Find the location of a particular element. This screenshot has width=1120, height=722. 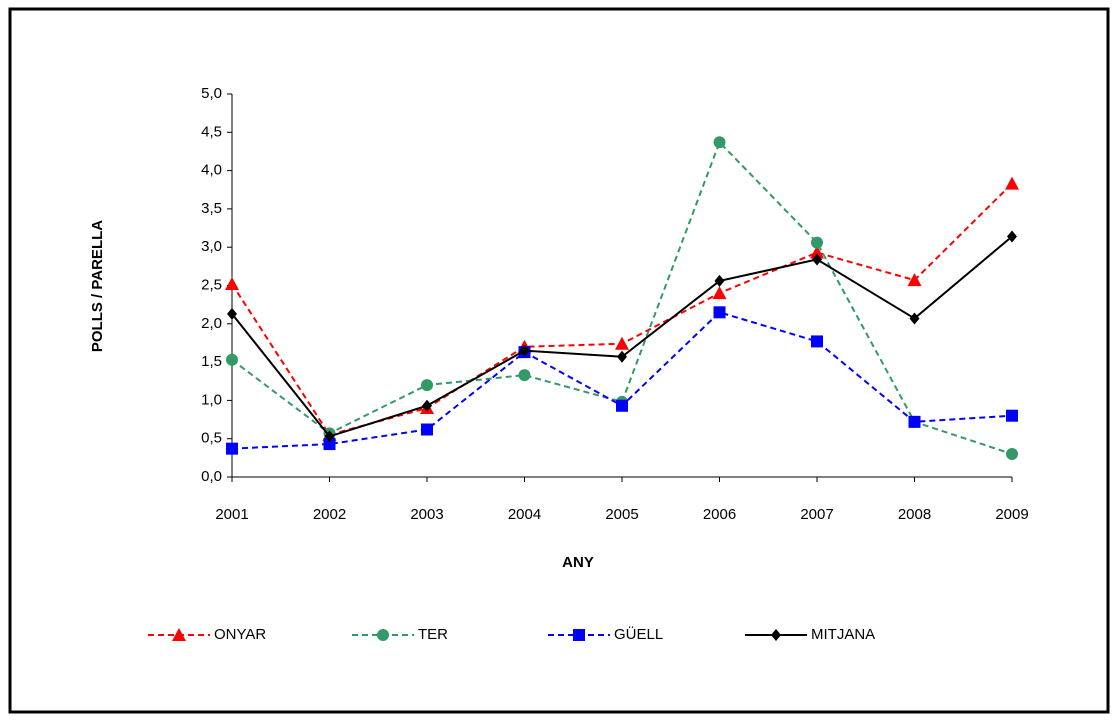

x-tick-label: 2004 is located at coordinates (524, 514).